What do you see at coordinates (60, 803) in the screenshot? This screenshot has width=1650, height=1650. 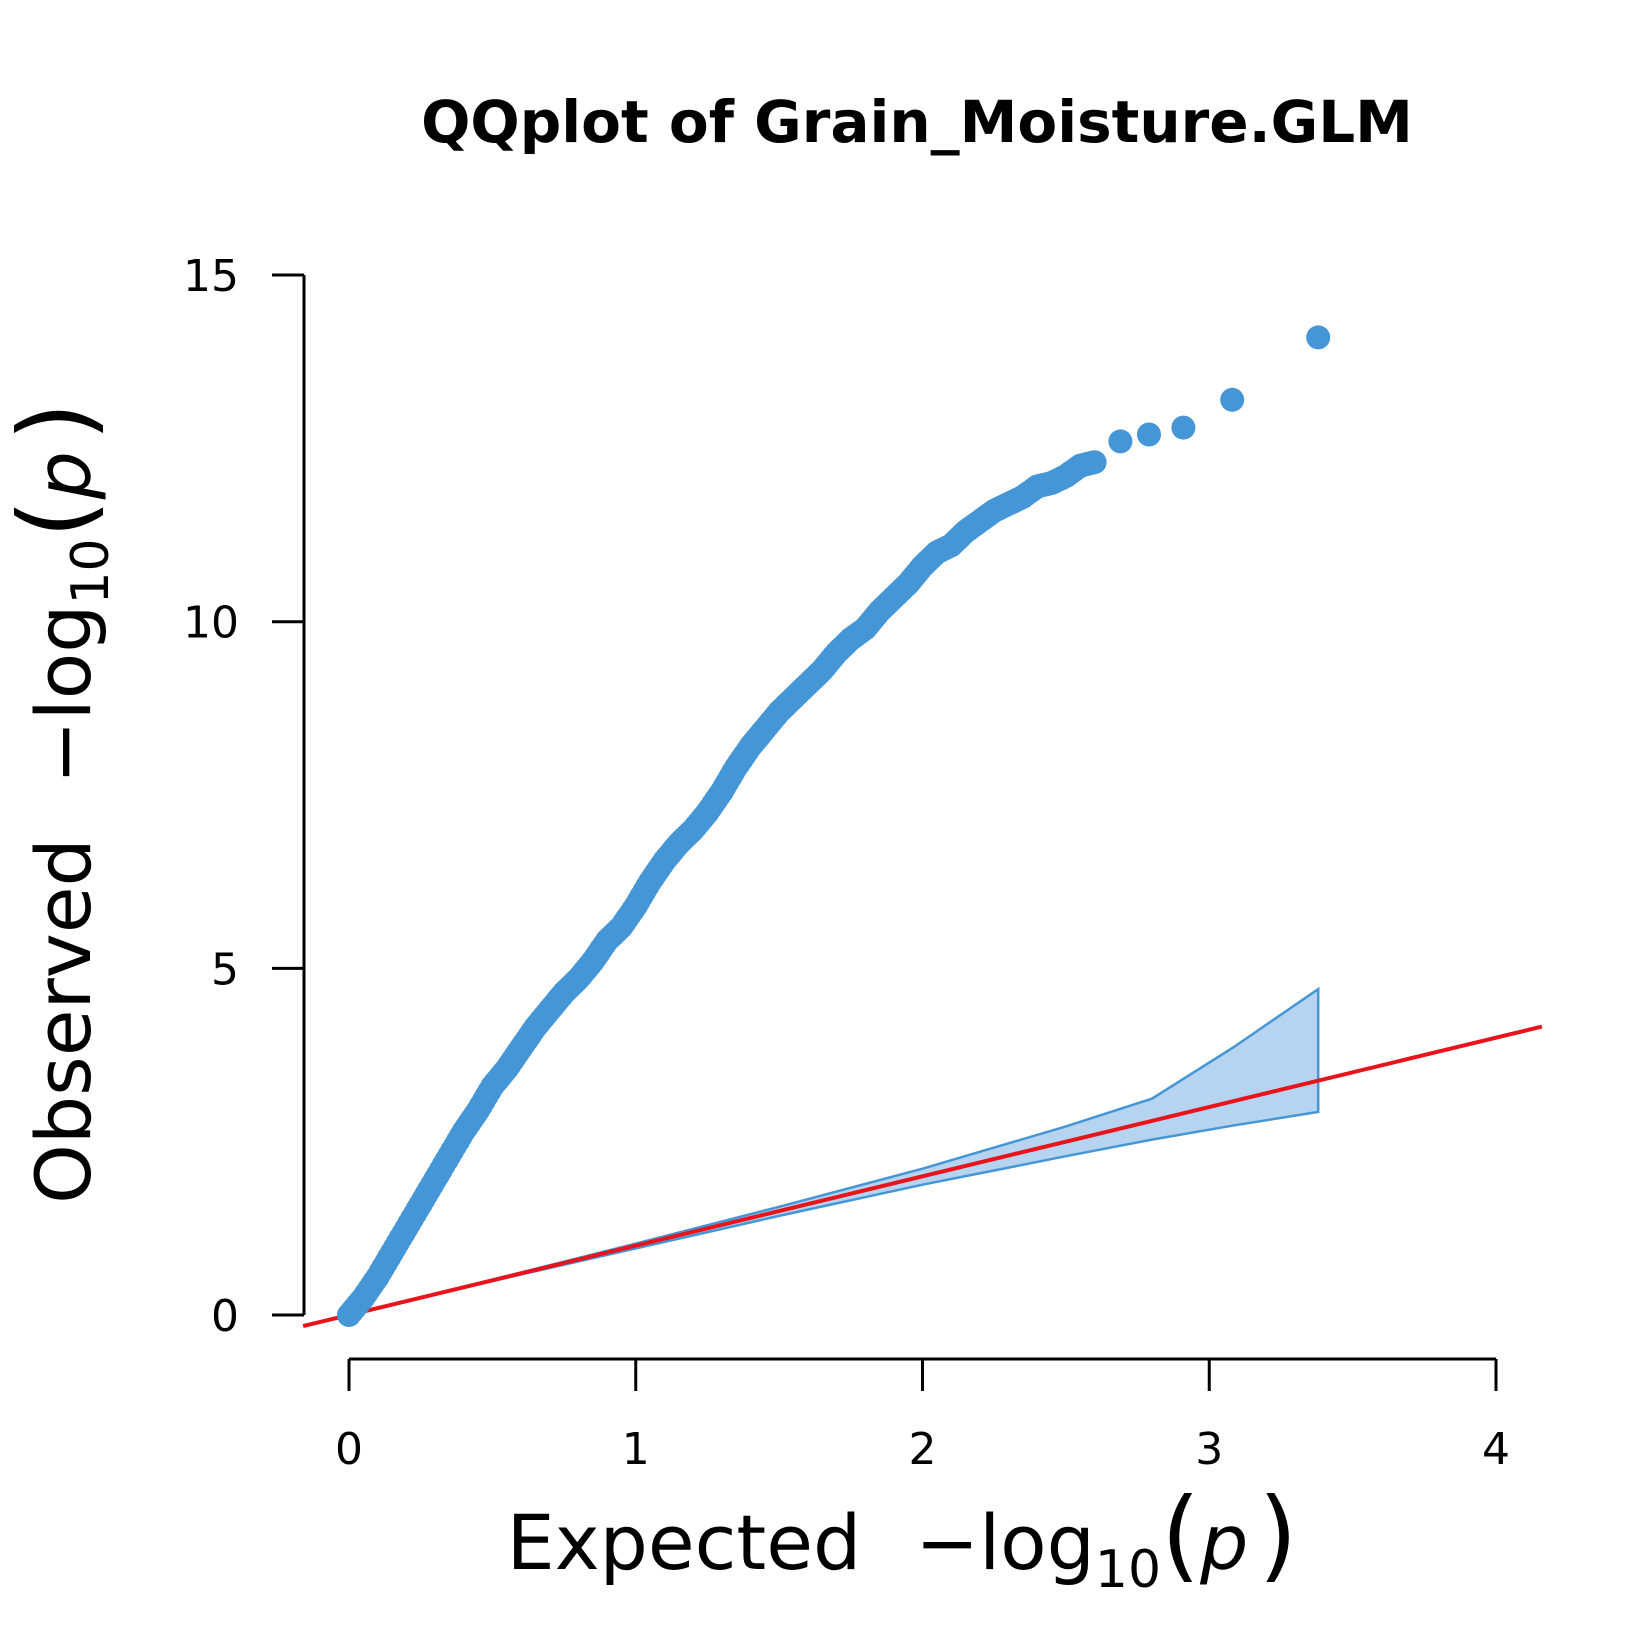 I see `y-axis-title: Observed −log10(p)` at bounding box center [60, 803].